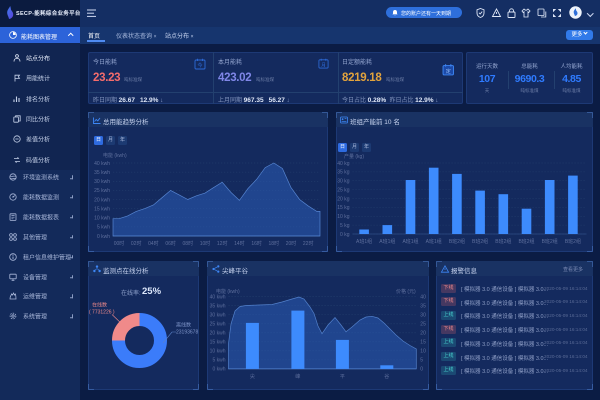  Describe the element at coordinates (345, 226) in the screenshot. I see `svg-text: 5 kg` at that location.